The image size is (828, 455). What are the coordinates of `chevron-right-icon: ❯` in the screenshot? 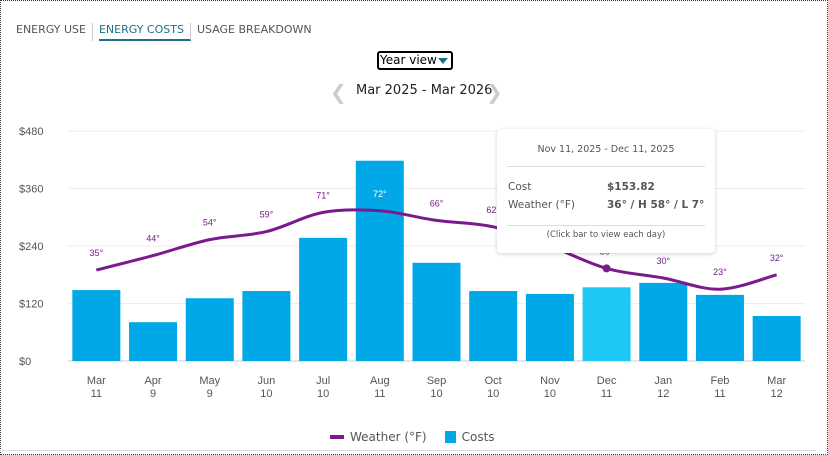 It's located at (494, 92).